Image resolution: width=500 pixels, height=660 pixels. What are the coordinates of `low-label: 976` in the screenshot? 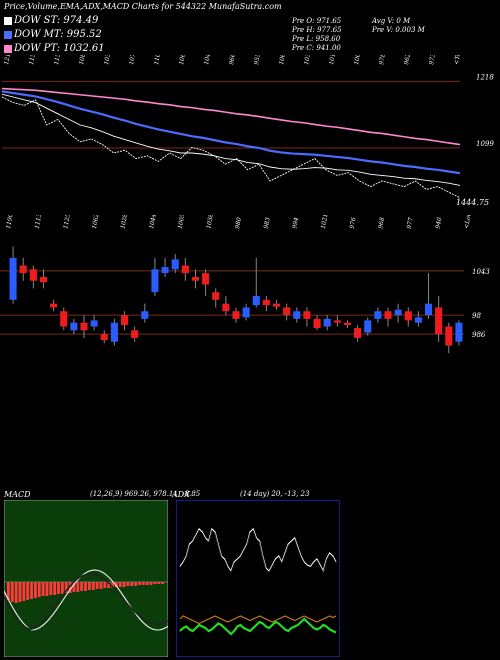 It's located at (353, 223).